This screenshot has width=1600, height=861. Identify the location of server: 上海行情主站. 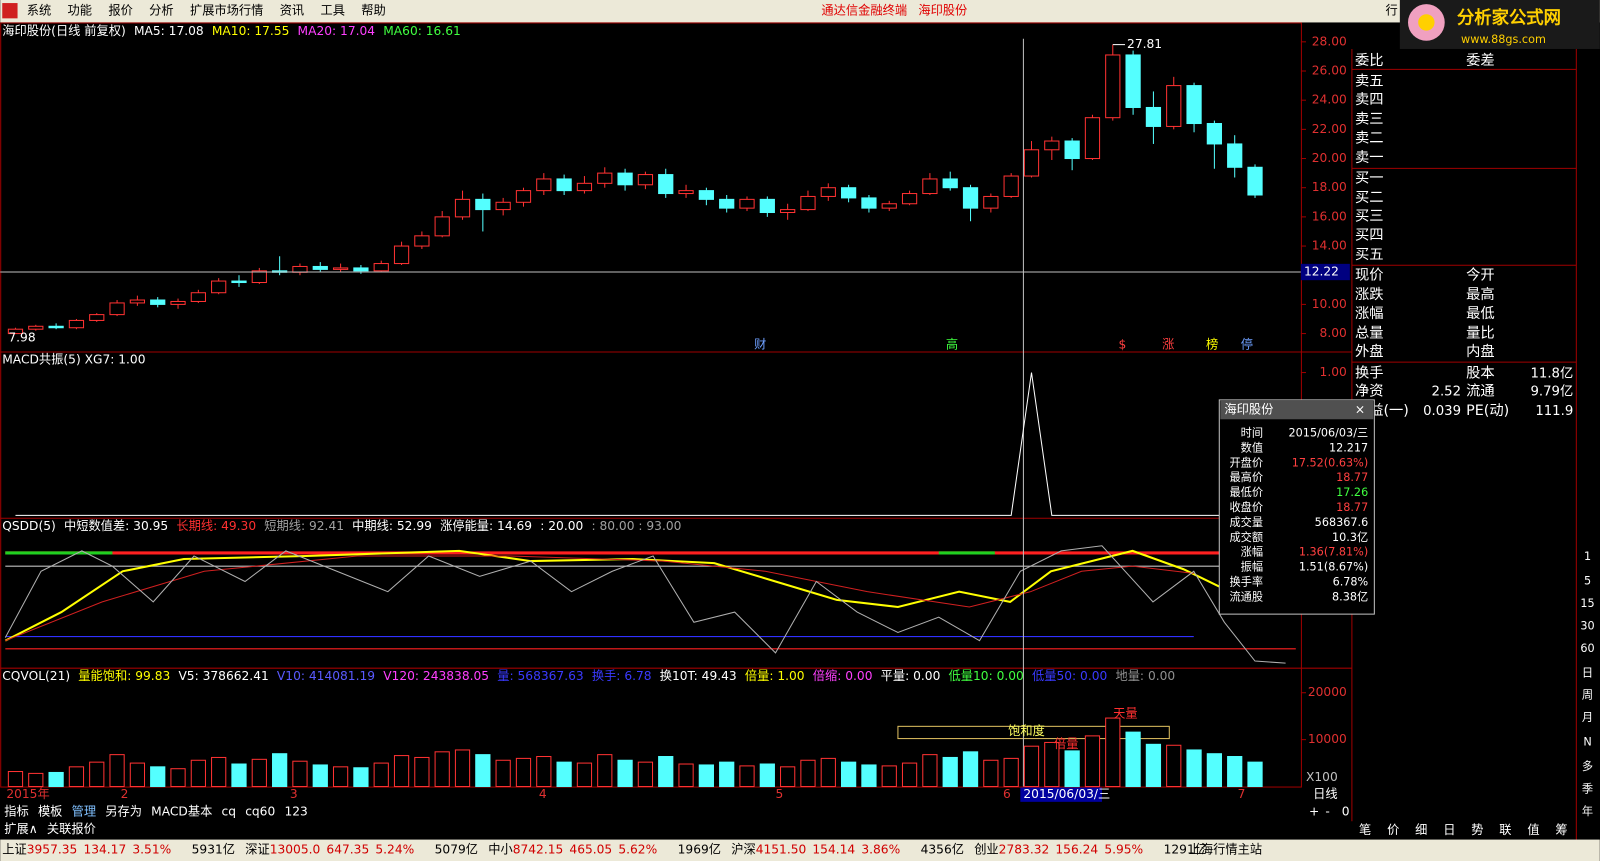
(1225, 848).